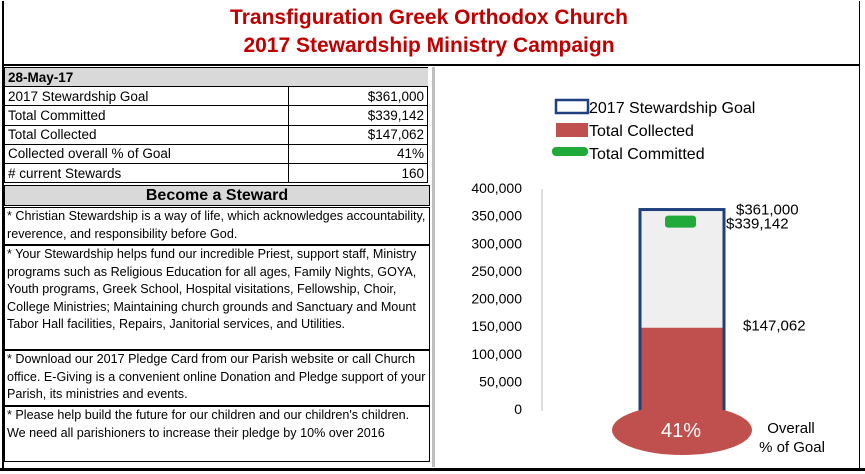 This screenshot has height=474, width=865. I want to click on stats-label: 2017 Stewardship Goal, so click(146, 96).